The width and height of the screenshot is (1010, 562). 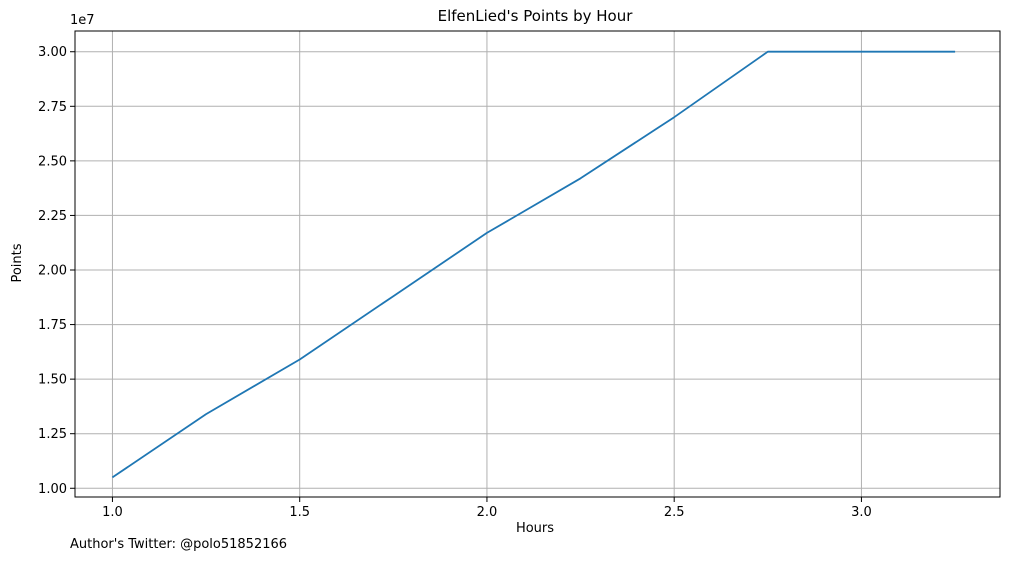 What do you see at coordinates (52, 489) in the screenshot?
I see `y-tick-label: 1.00` at bounding box center [52, 489].